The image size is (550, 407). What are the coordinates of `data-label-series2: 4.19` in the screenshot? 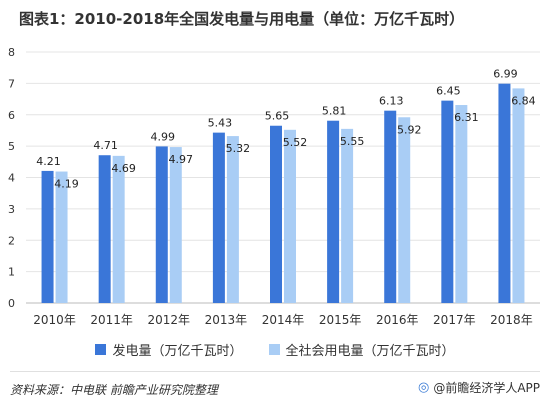 It's located at (66, 184).